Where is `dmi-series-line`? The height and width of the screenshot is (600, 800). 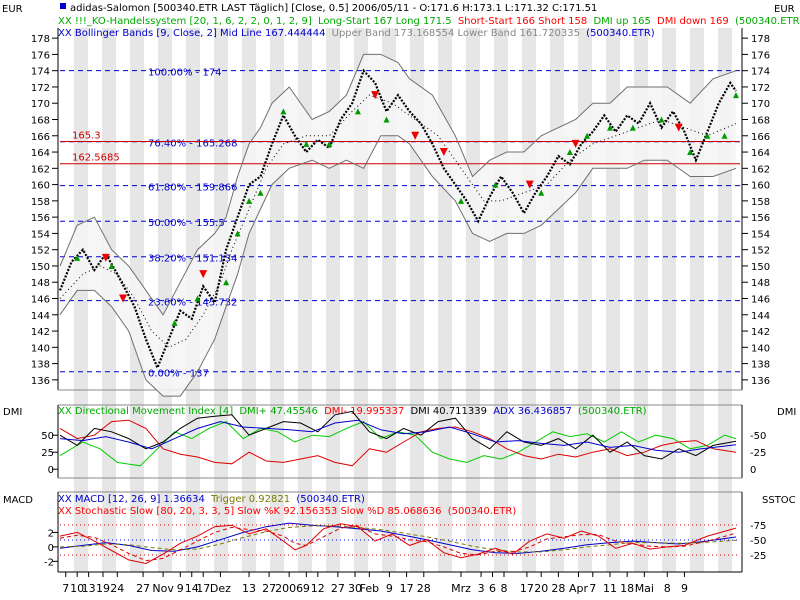 dmi-series-line is located at coordinates (398, 436).